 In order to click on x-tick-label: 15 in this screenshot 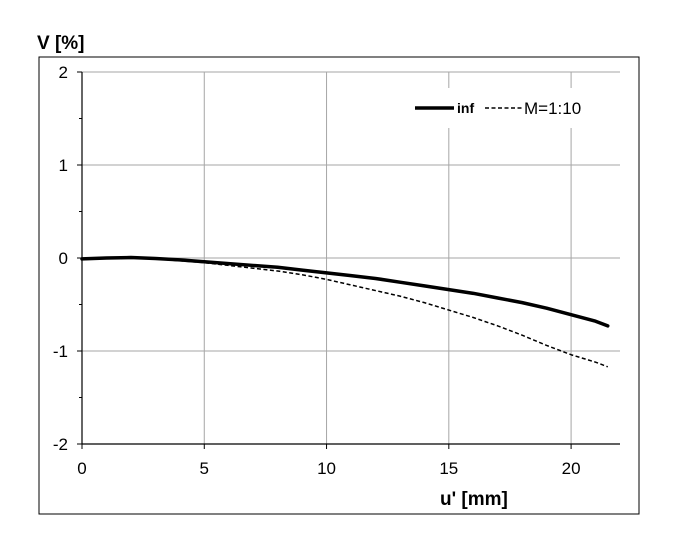, I will do `click(448, 468)`.